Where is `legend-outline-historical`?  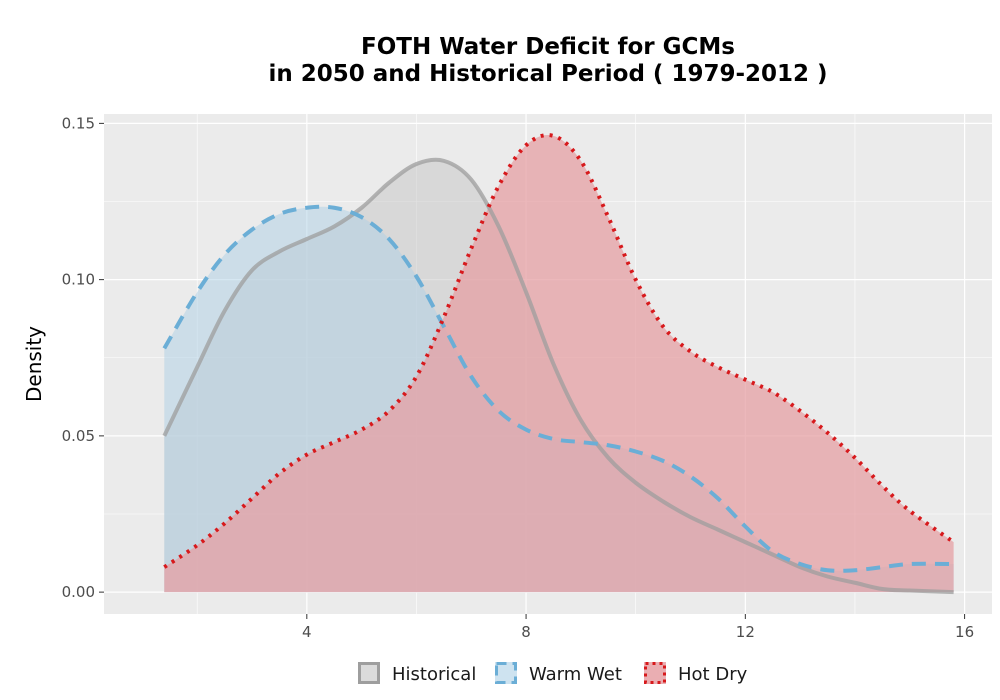
legend-outline-historical is located at coordinates (369, 673).